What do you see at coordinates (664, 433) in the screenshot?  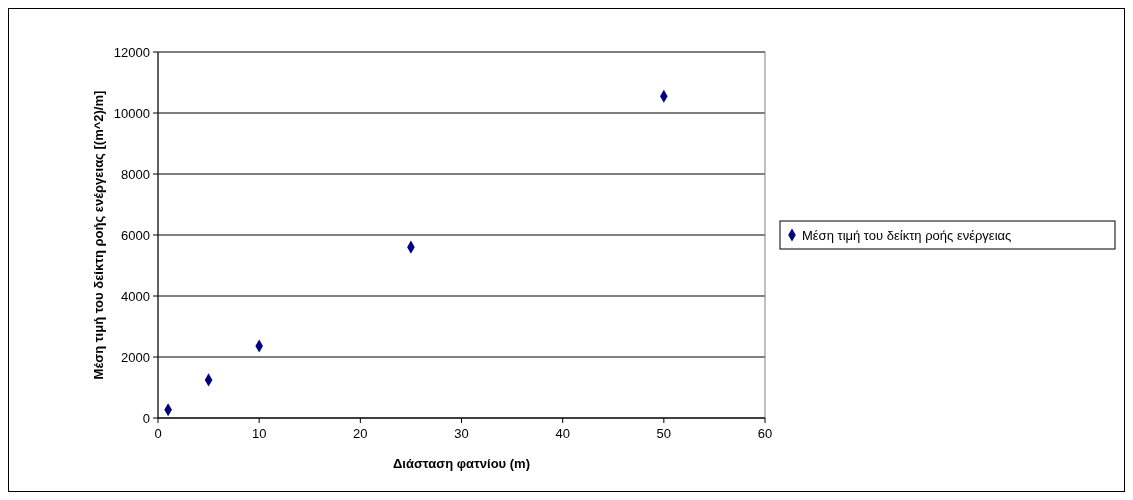 I see `x-tick-label: 50` at bounding box center [664, 433].